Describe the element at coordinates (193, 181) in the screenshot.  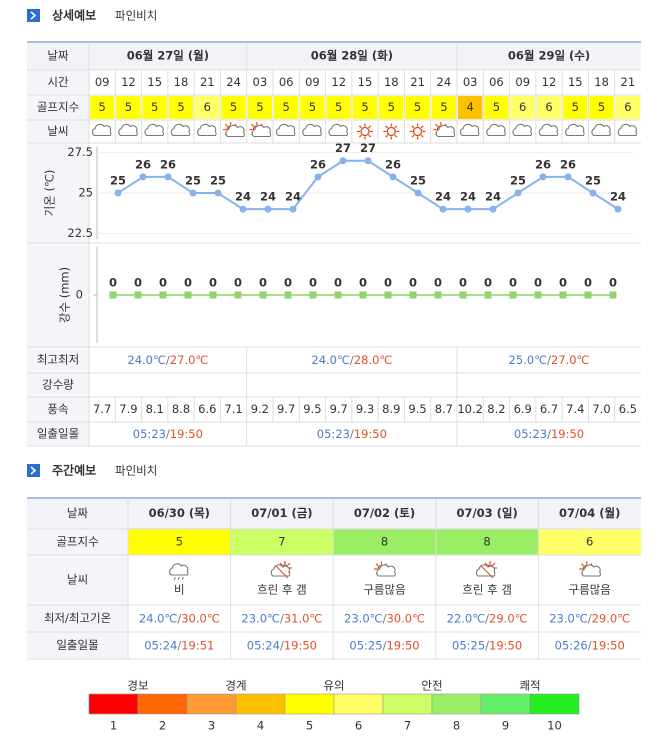
I see `temp-label: 25` at that location.